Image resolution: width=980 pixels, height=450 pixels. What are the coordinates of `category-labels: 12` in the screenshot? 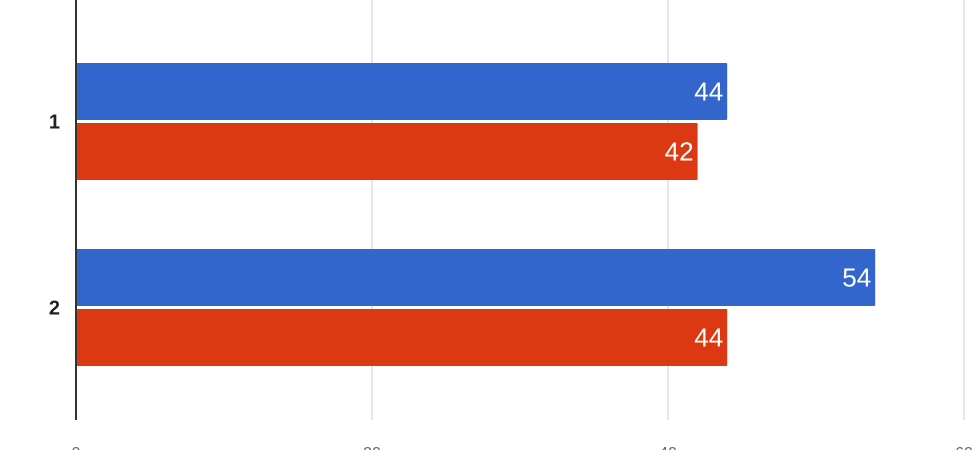 It's located at (54, 216).